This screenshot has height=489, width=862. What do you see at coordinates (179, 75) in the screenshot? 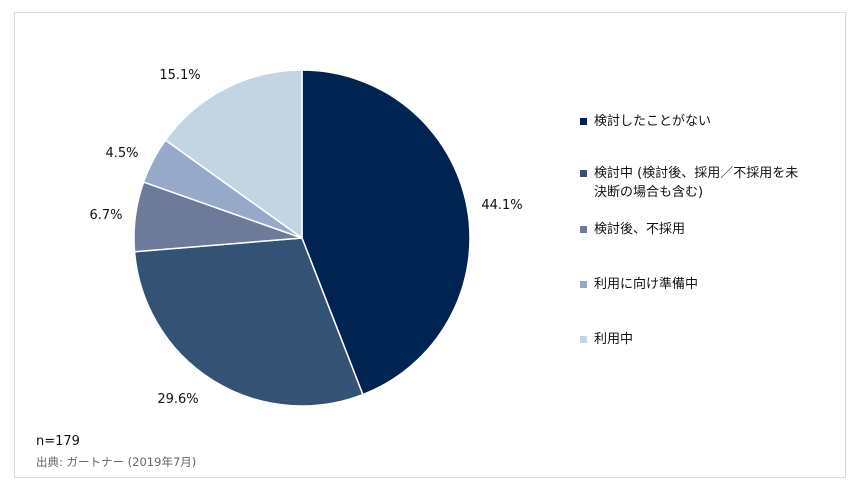
I see `pie-value-label-in-use: 15.1%` at bounding box center [179, 75].